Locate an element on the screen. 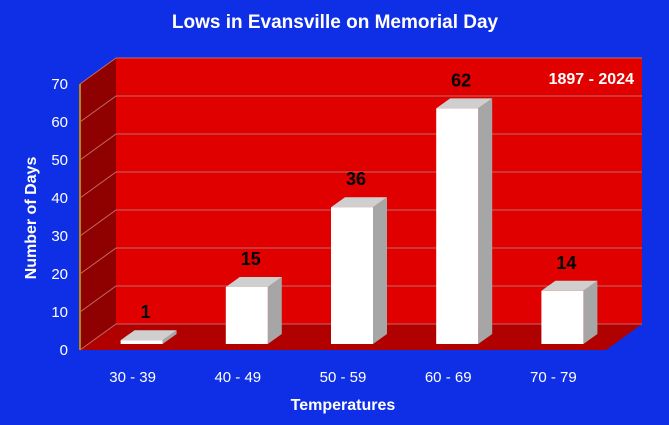  y-tick-label: 20 is located at coordinates (59, 274).